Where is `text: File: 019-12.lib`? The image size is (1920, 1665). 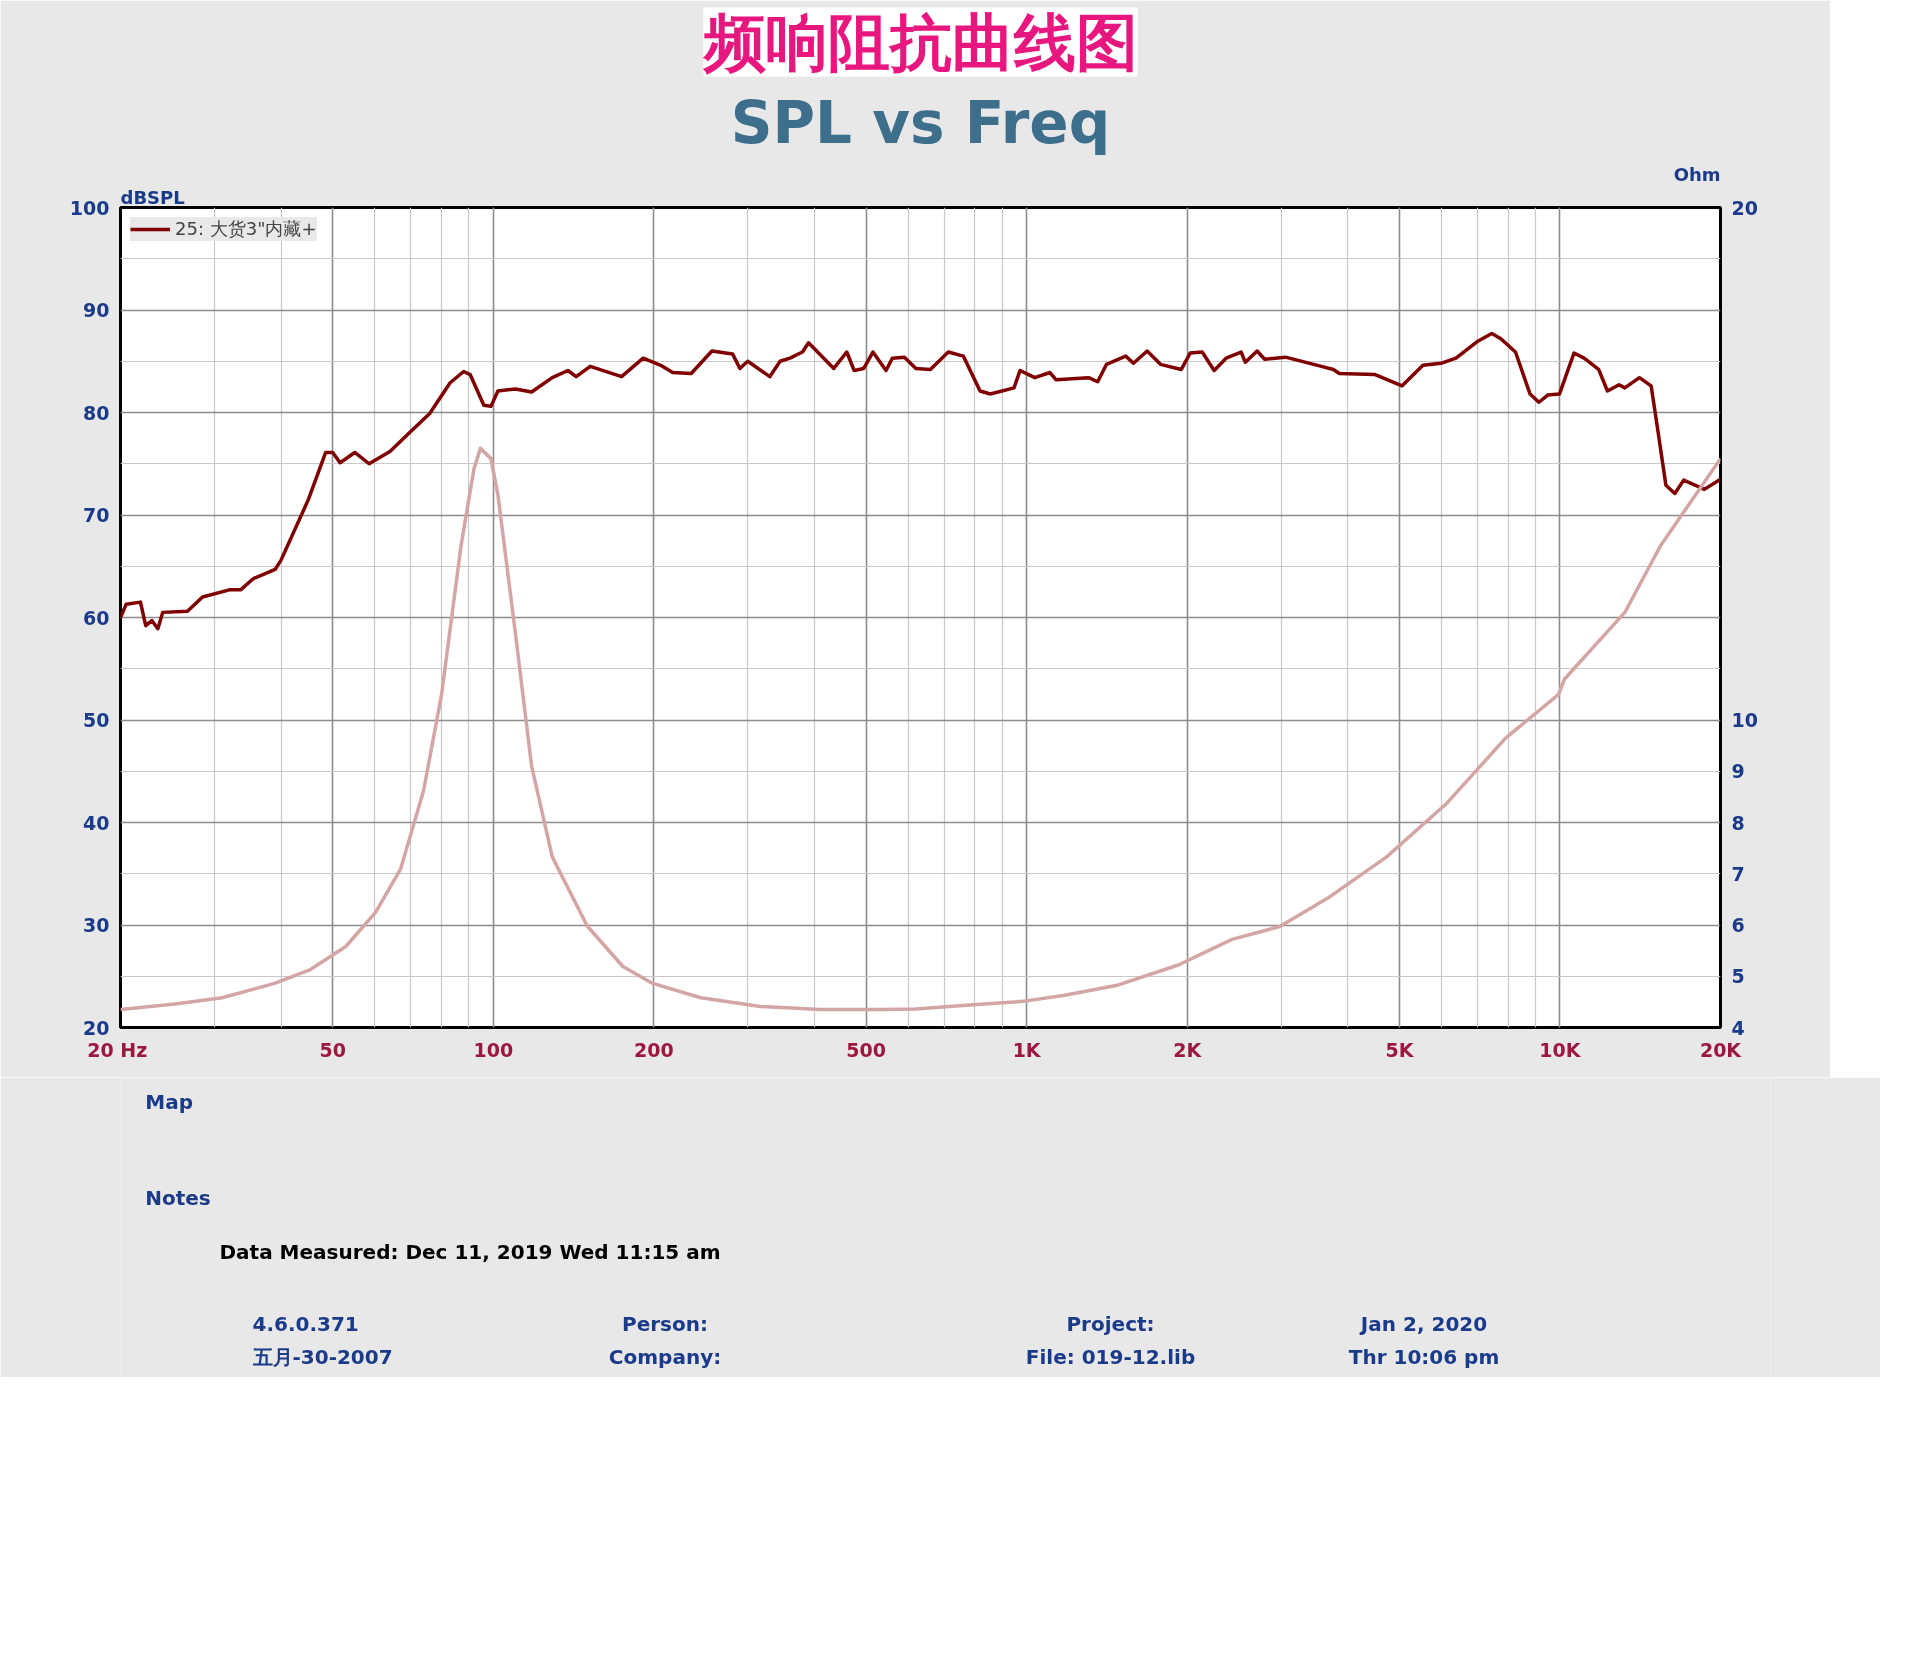
text: File: 019-12.lib is located at coordinates (1110, 1356).